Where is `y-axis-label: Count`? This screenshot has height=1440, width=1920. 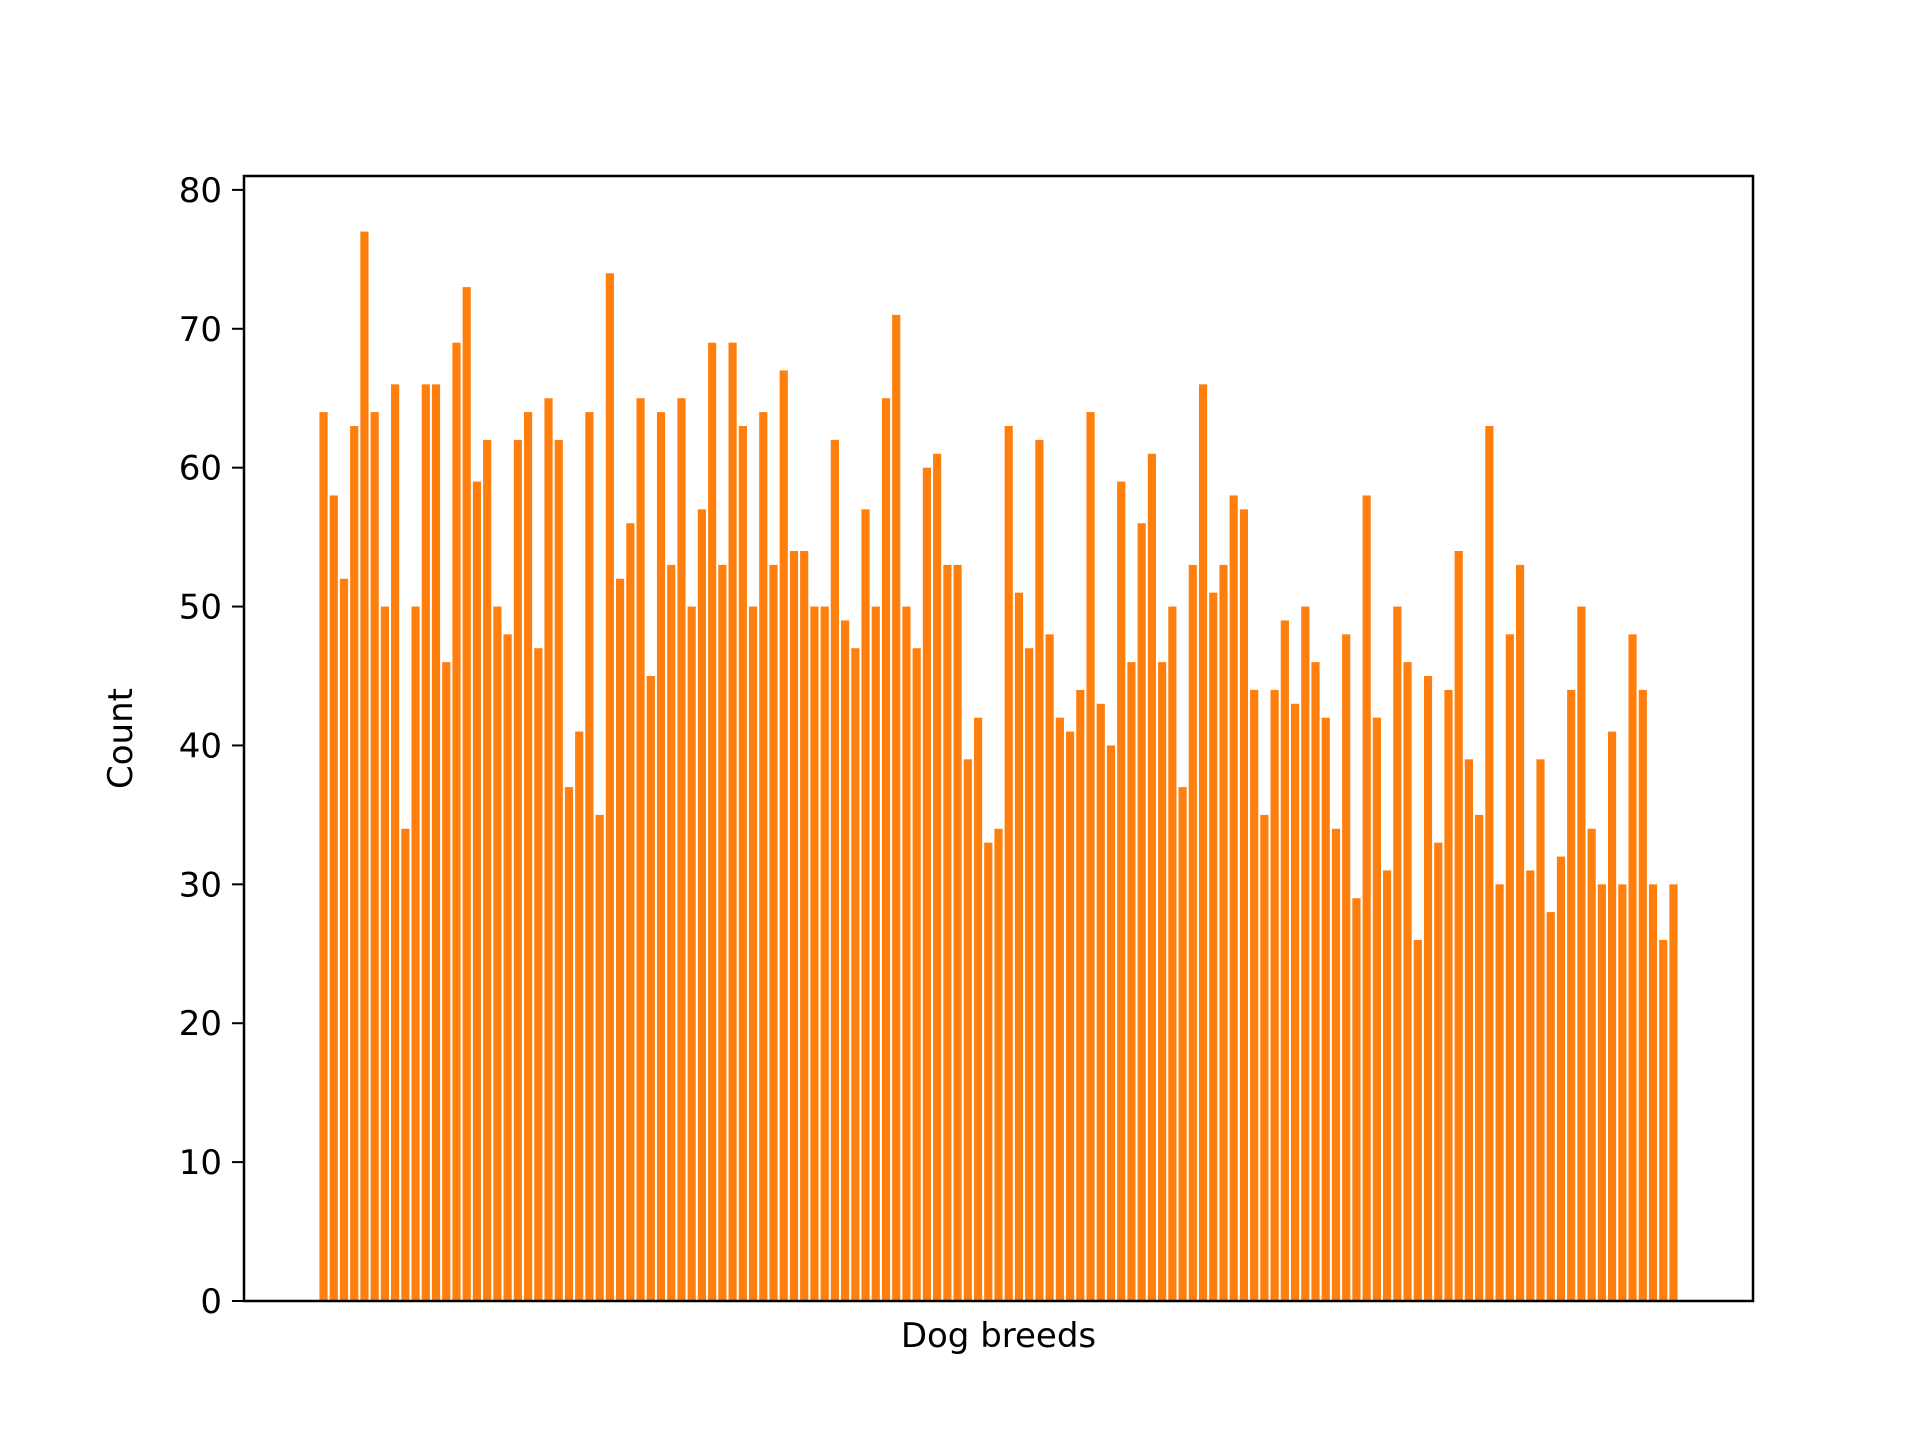 y-axis-label: Count is located at coordinates (121, 738).